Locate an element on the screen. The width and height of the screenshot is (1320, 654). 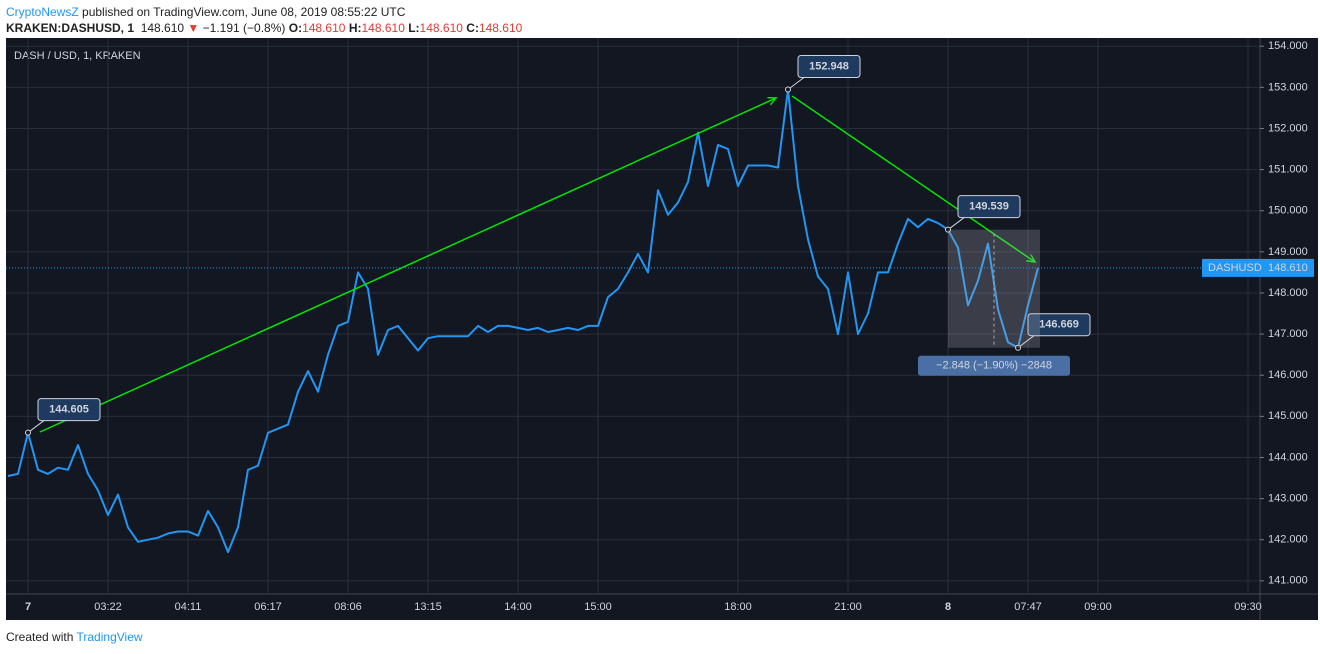
x-tick-label: 06:17 is located at coordinates (268, 607).